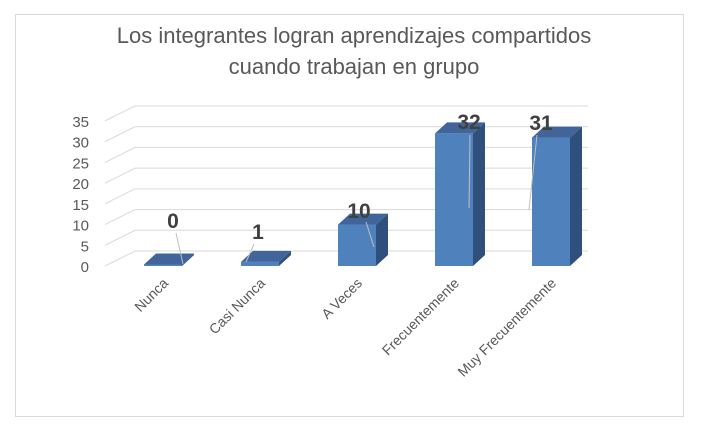  I want to click on data-label: 10, so click(358, 211).